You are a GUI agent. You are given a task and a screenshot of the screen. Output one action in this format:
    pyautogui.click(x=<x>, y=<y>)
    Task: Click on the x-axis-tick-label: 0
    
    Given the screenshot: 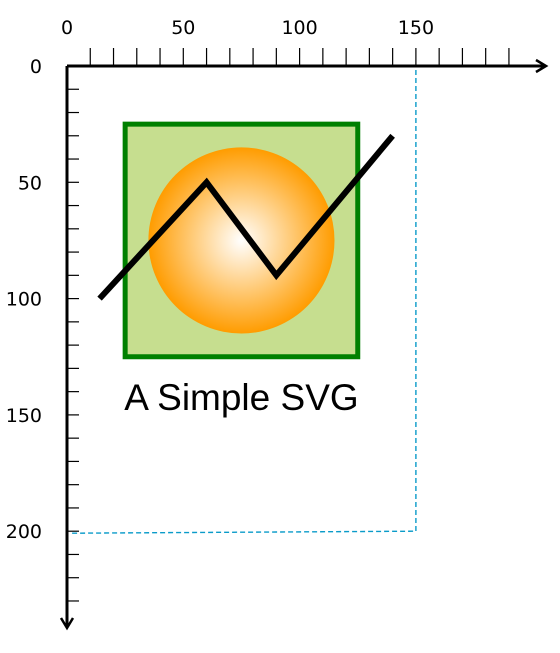 What is the action you would take?
    pyautogui.click(x=67, y=28)
    